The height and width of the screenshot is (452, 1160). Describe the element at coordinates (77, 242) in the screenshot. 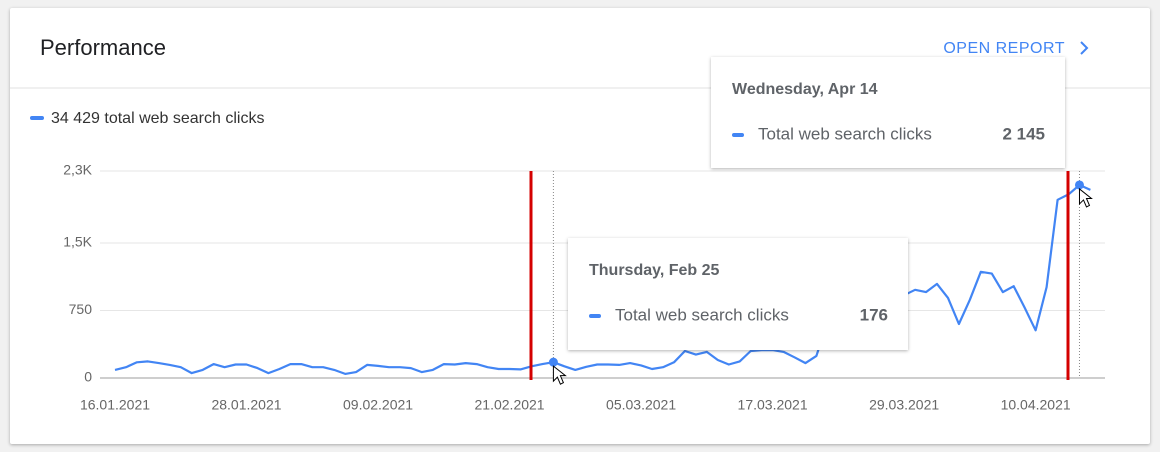

I see `y-tick-label: 1,5K` at that location.